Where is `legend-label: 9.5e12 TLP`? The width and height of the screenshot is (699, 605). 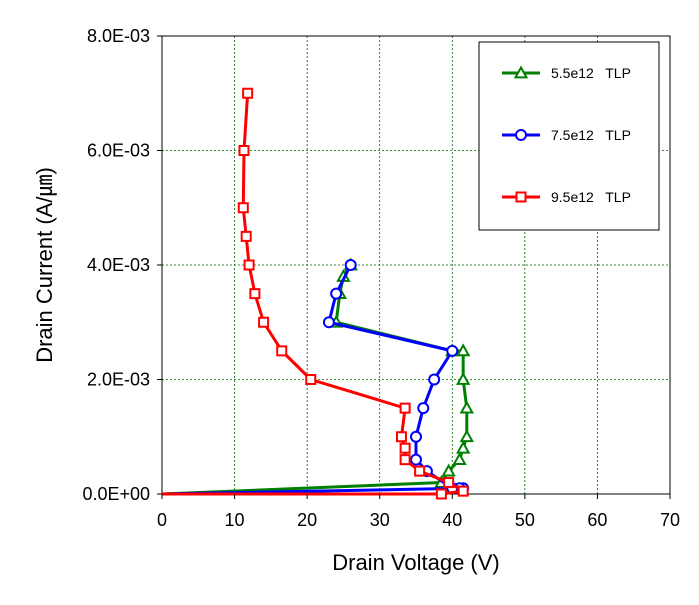 legend-label: 9.5e12 TLP is located at coordinates (591, 197).